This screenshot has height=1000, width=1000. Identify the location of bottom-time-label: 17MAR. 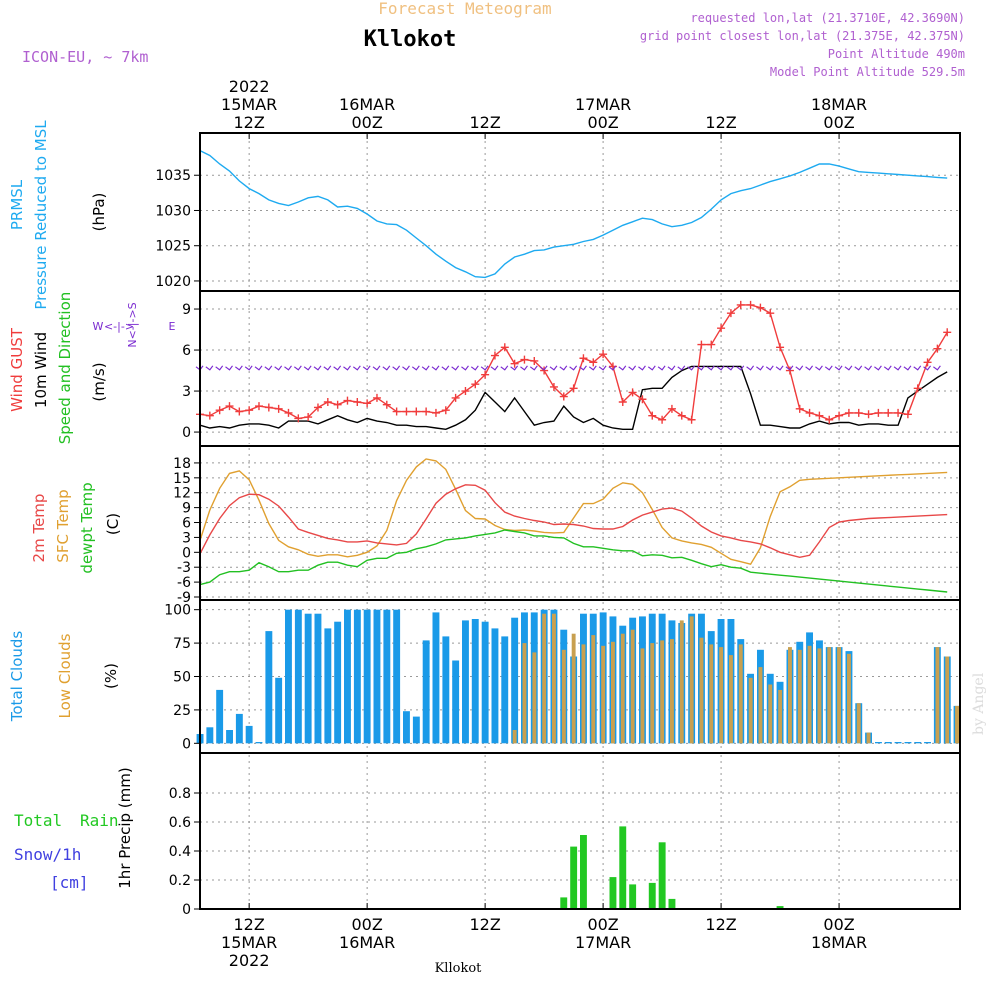
(603, 942).